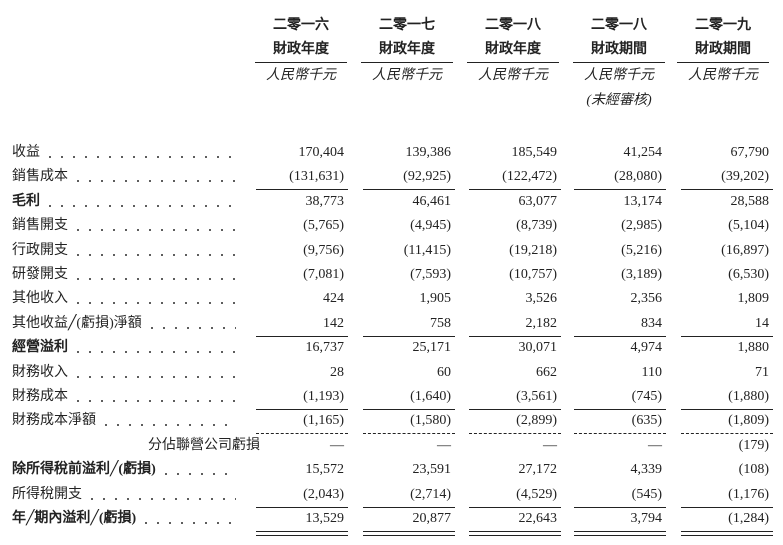  What do you see at coordinates (430, 226) in the screenshot?
I see `cell-value: (4,945)` at bounding box center [430, 226].